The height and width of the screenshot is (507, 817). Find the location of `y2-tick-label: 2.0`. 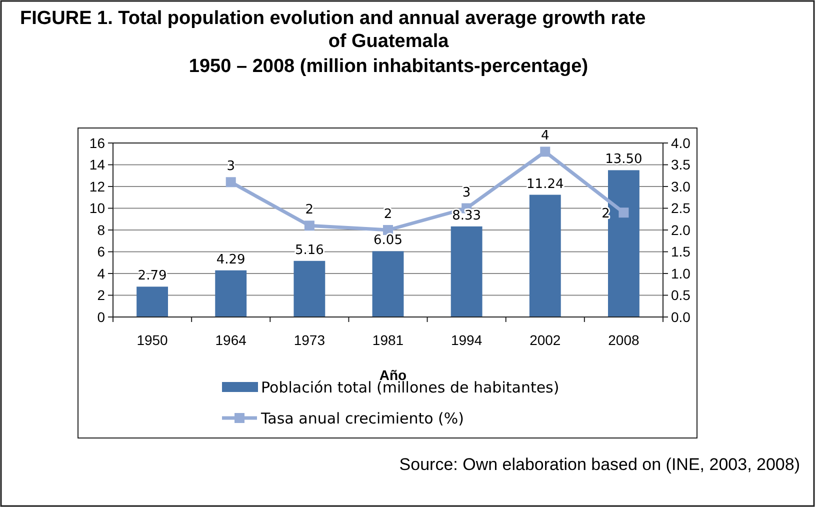

y2-tick-label: 2.0 is located at coordinates (681, 230).